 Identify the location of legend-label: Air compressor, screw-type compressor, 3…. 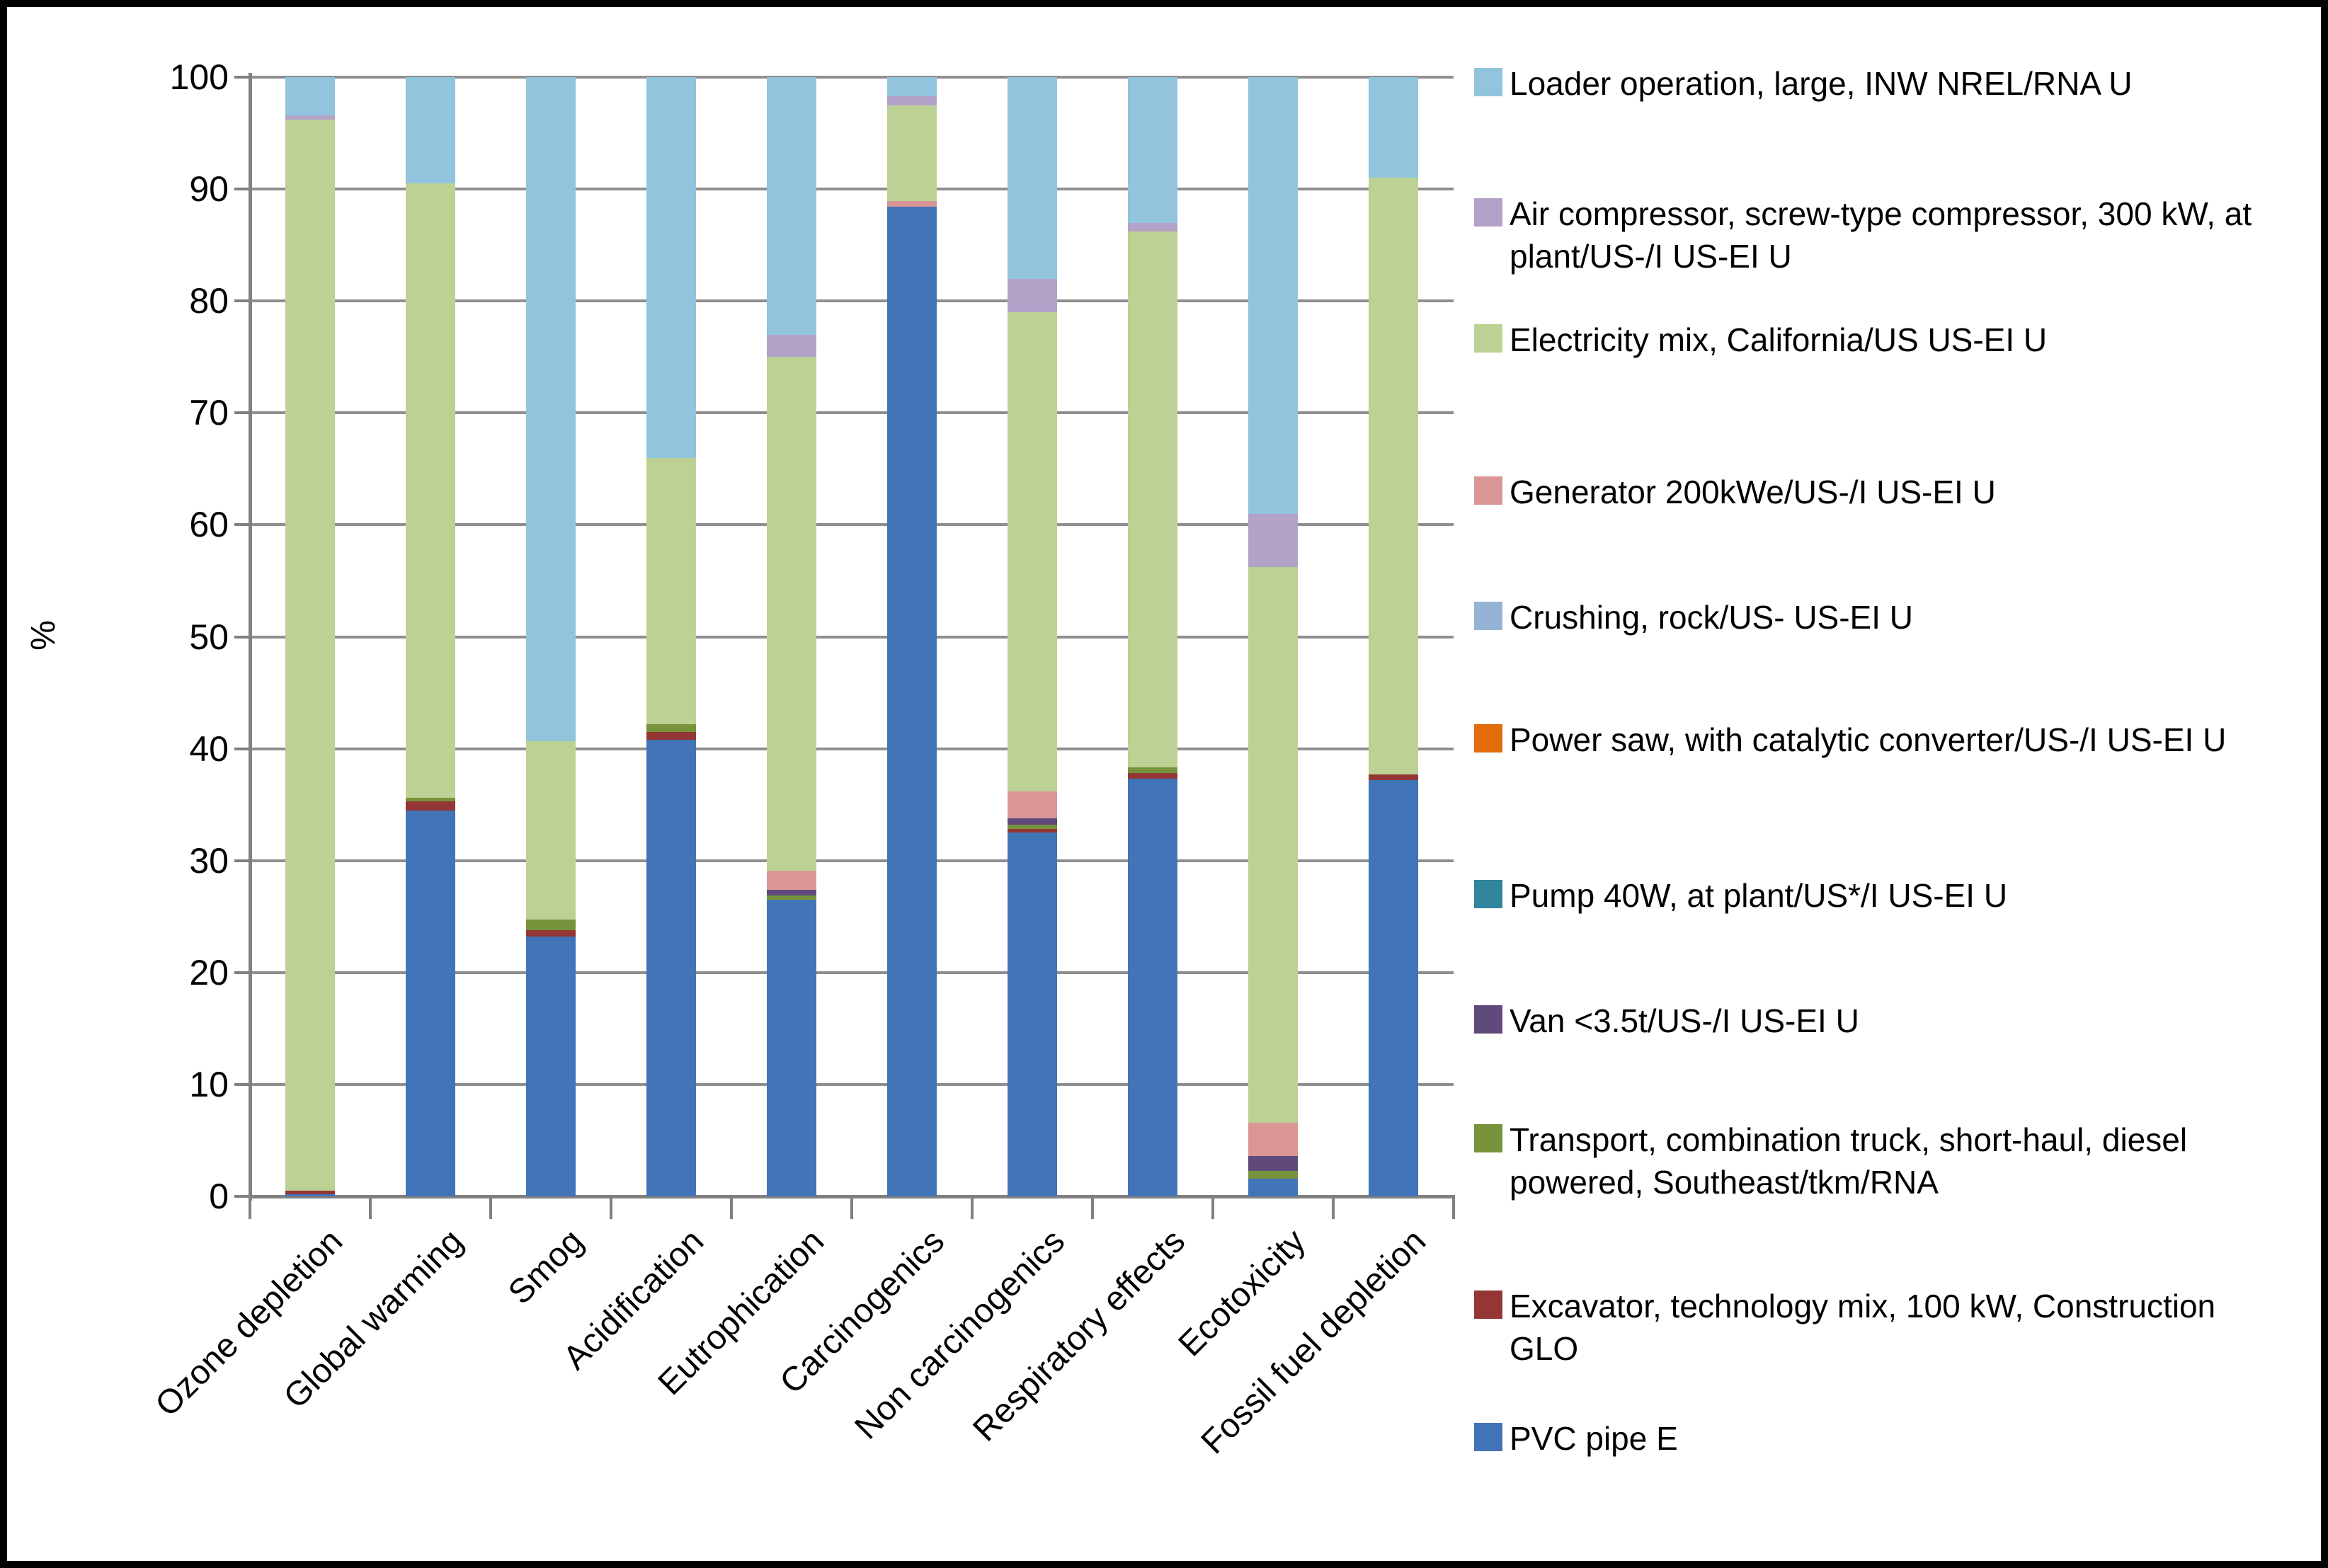
(1881, 235).